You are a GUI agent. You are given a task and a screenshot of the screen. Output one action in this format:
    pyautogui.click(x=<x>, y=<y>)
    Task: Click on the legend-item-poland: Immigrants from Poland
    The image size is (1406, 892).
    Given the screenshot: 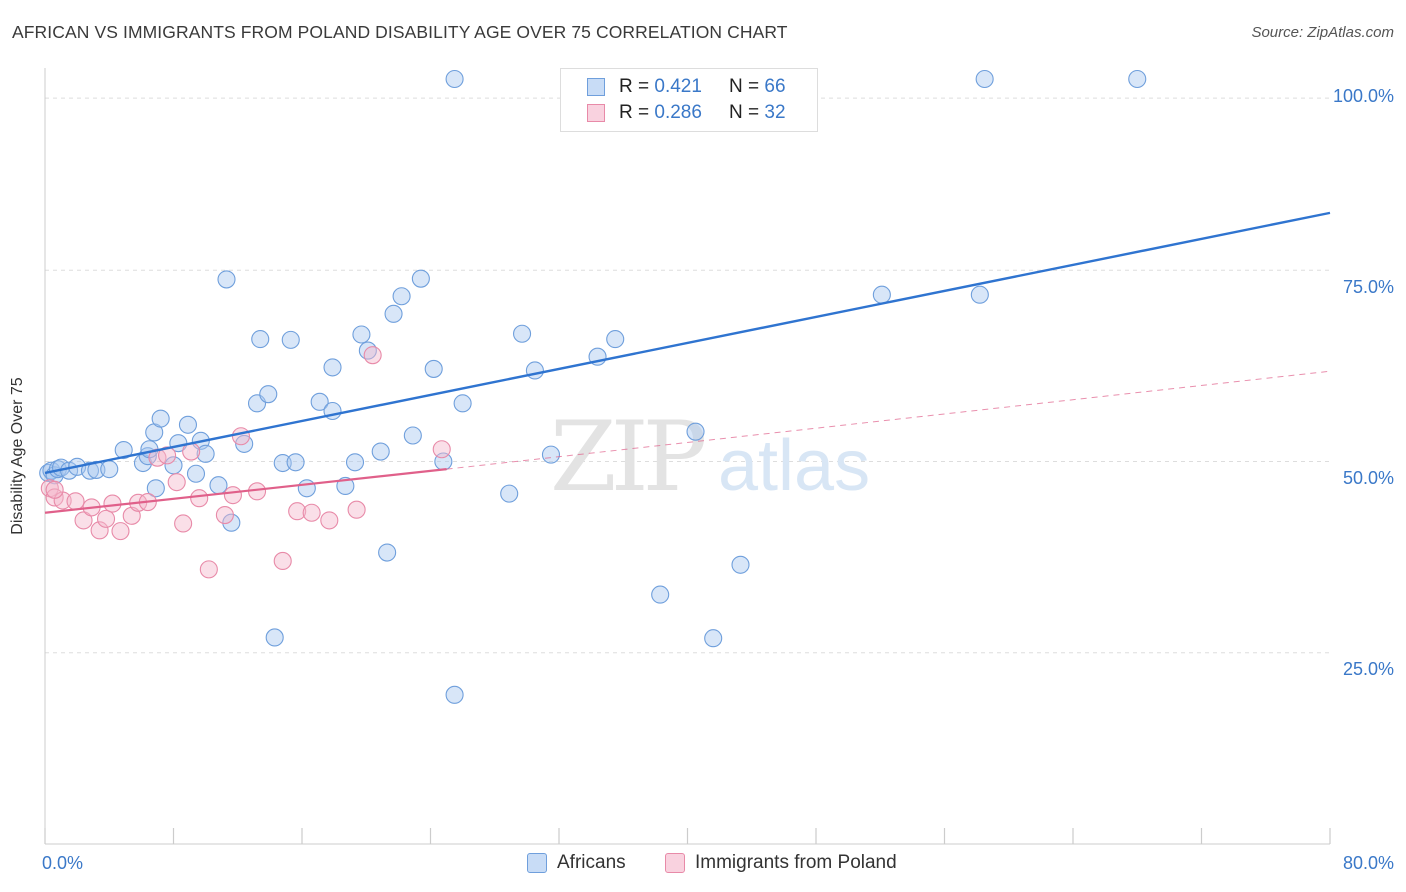 What is the action you would take?
    pyautogui.click(x=781, y=863)
    